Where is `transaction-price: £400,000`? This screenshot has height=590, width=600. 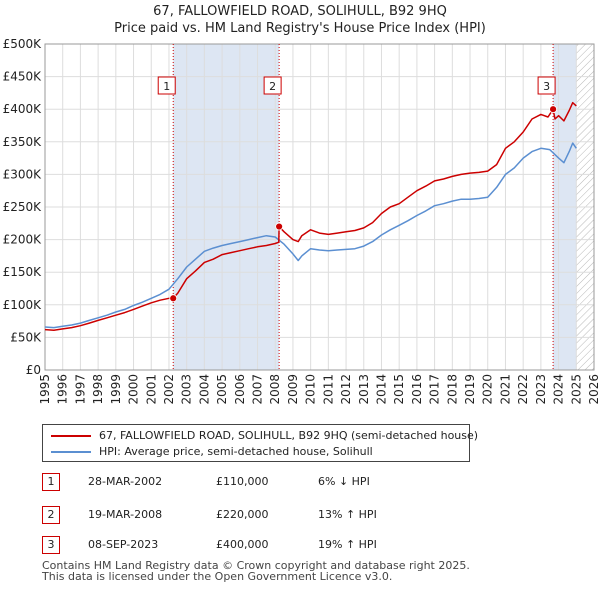
transaction-price: £400,000 is located at coordinates (242, 544).